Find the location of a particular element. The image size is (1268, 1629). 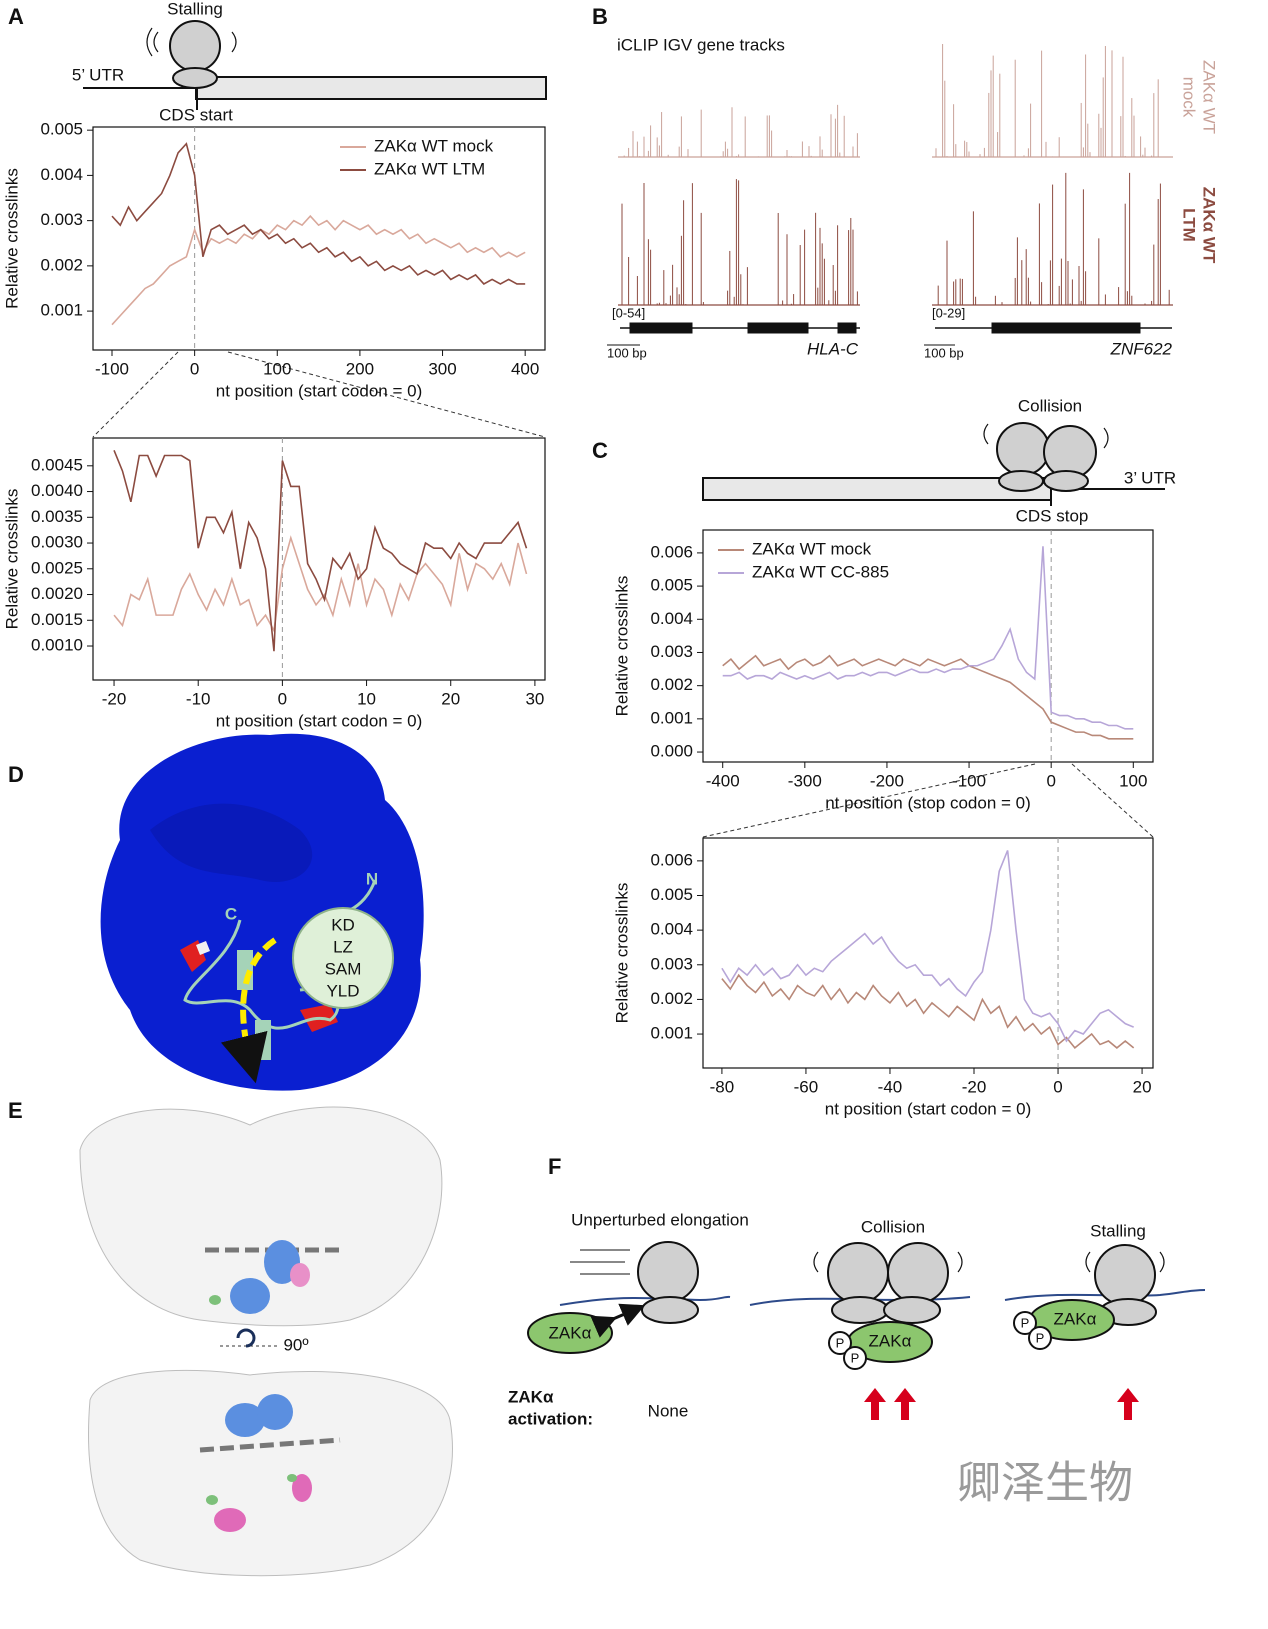

domain-label: YLD is located at coordinates (342, 990).